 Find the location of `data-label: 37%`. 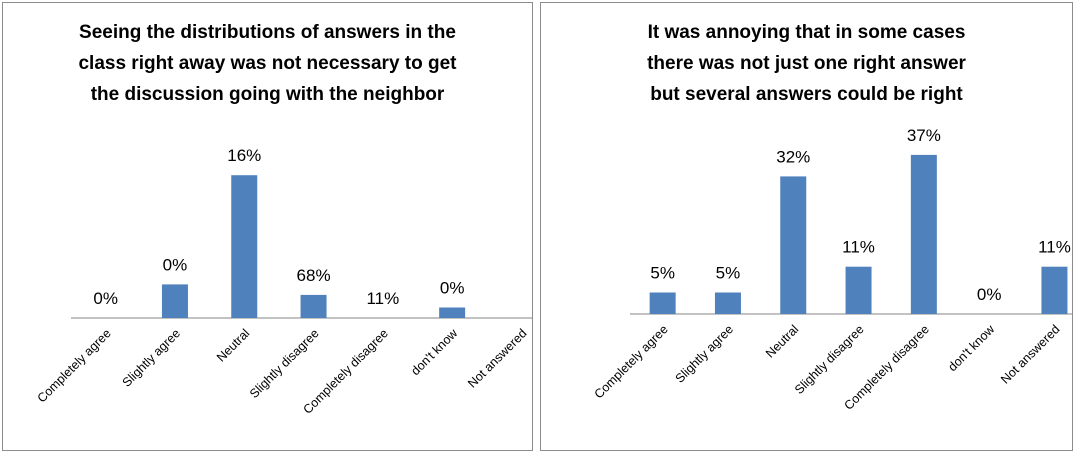

data-label: 37% is located at coordinates (924, 135).